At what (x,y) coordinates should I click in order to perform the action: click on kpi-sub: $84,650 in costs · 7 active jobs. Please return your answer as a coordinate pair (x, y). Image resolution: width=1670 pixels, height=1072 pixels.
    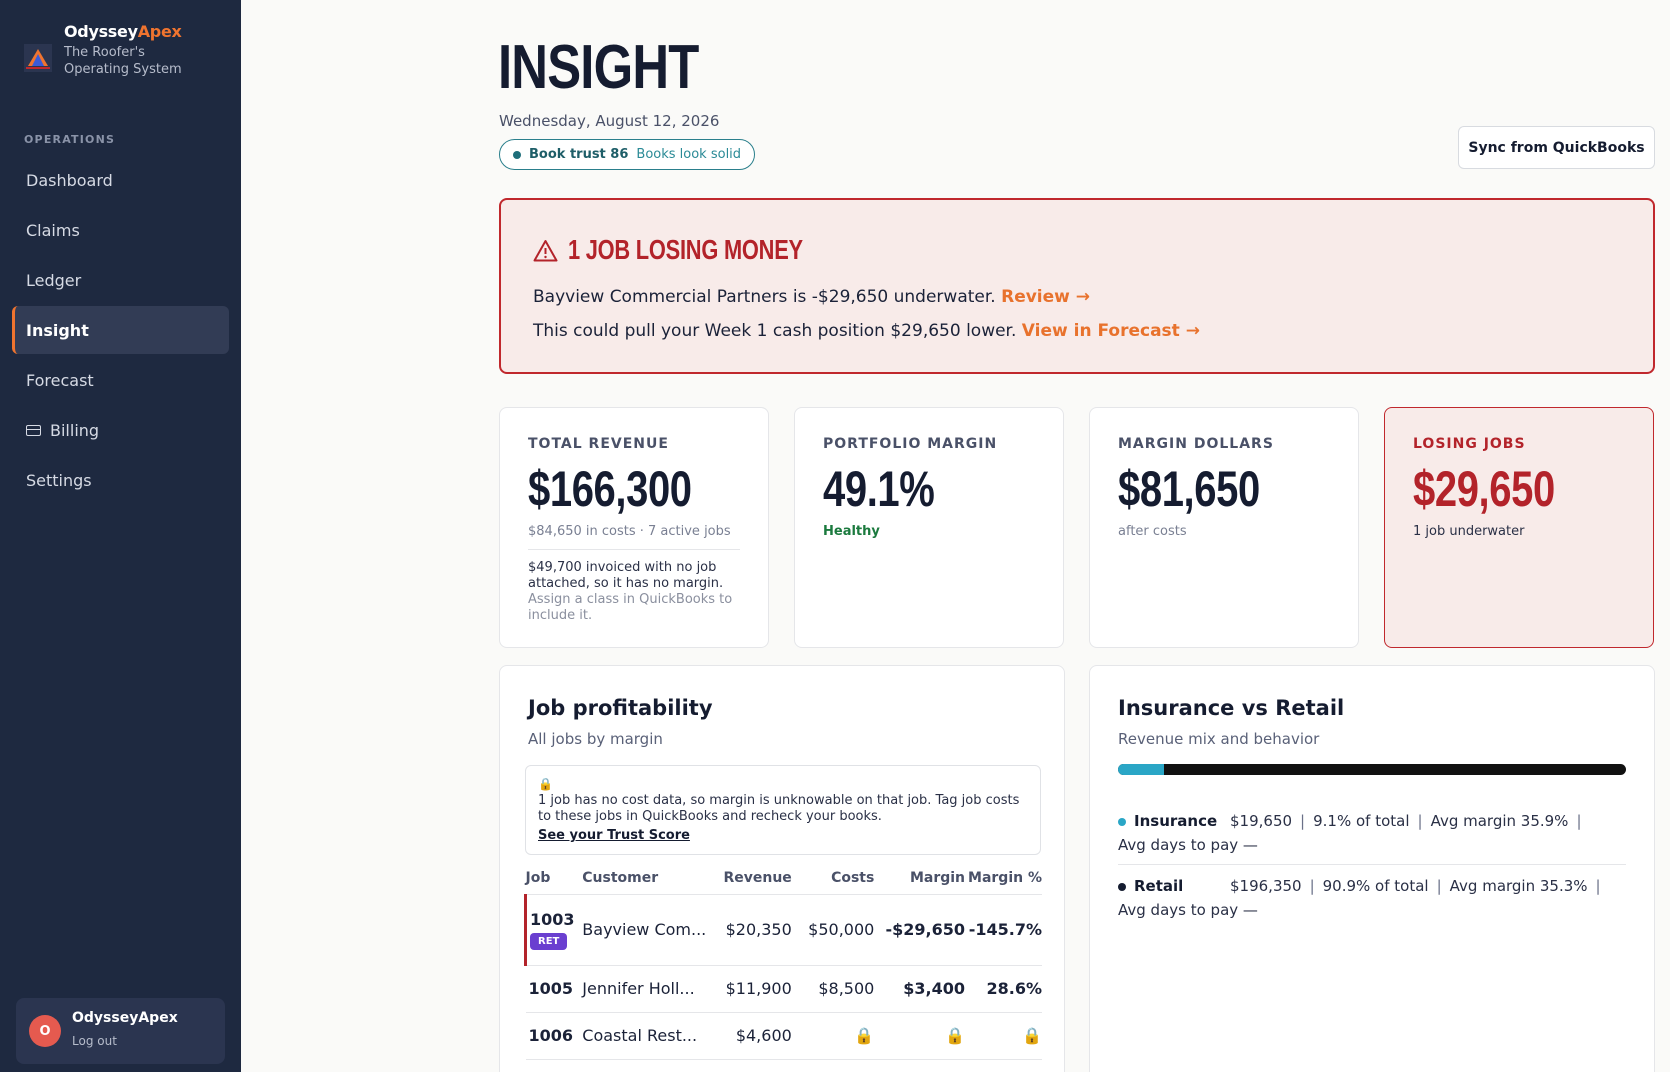
    Looking at the image, I should click on (629, 531).